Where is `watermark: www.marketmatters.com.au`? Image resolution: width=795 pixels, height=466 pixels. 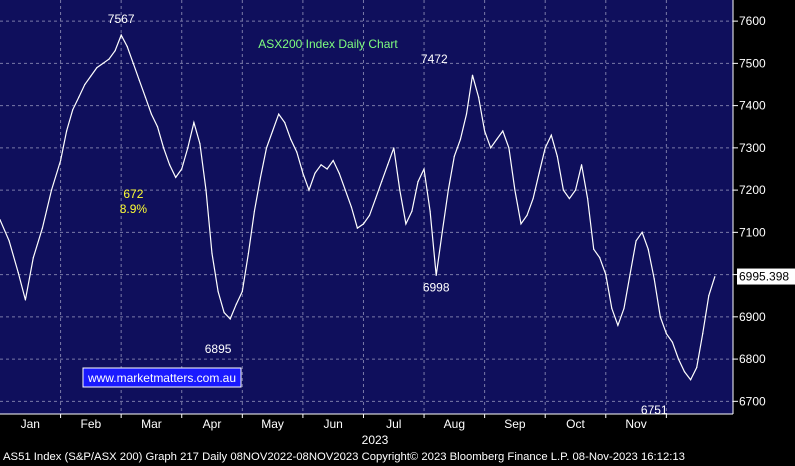 watermark: www.marketmatters.com.au is located at coordinates (162, 377).